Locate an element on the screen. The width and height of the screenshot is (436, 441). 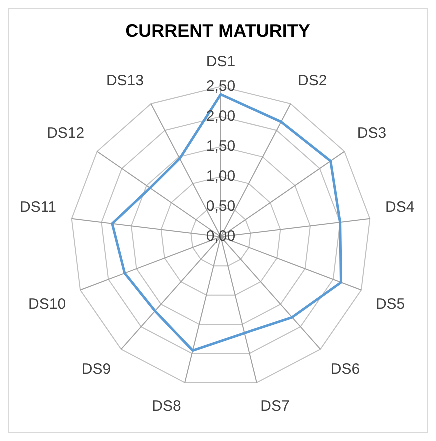
spoke-label: DS6 is located at coordinates (345, 369).